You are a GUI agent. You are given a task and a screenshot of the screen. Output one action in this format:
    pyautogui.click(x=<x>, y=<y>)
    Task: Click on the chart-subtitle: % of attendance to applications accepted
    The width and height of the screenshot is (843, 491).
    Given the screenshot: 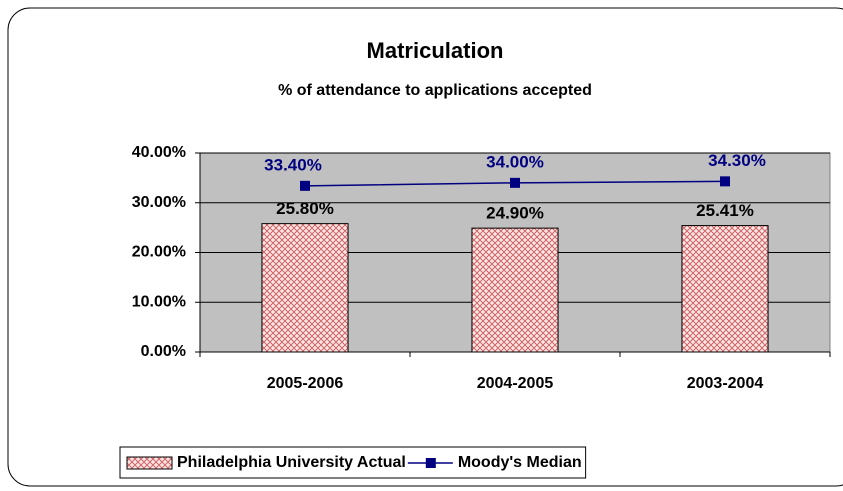 What is the action you would take?
    pyautogui.click(x=435, y=90)
    